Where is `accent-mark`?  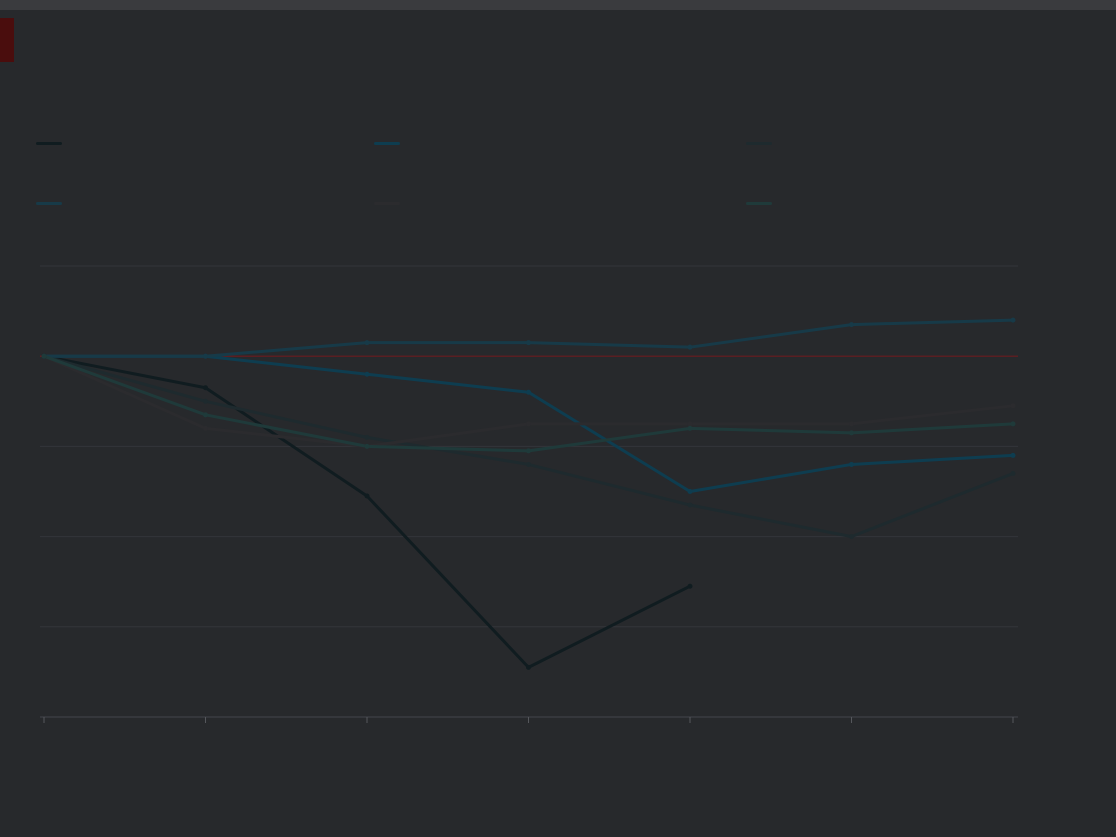
accent-mark is located at coordinates (7, 40).